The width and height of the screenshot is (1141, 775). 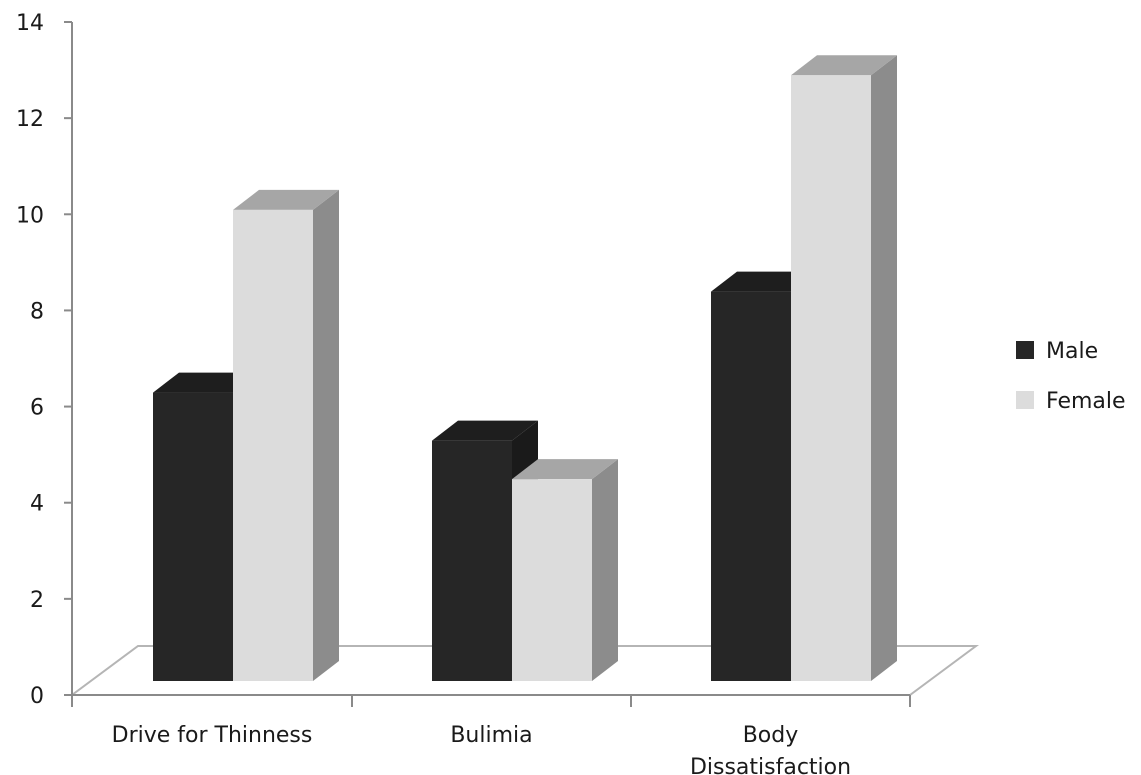 What do you see at coordinates (37, 504) in the screenshot?
I see `y-tick-label: 4` at bounding box center [37, 504].